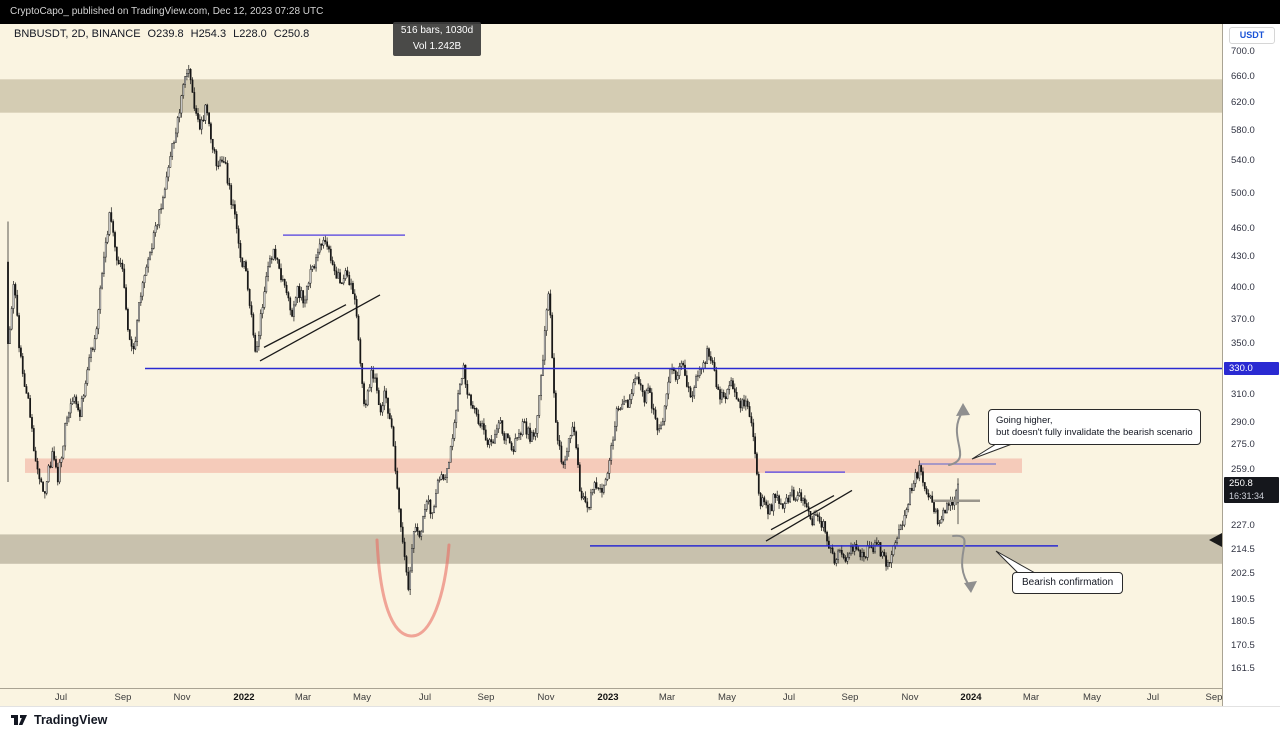  I want to click on price-tick: 580.0, so click(1243, 131).